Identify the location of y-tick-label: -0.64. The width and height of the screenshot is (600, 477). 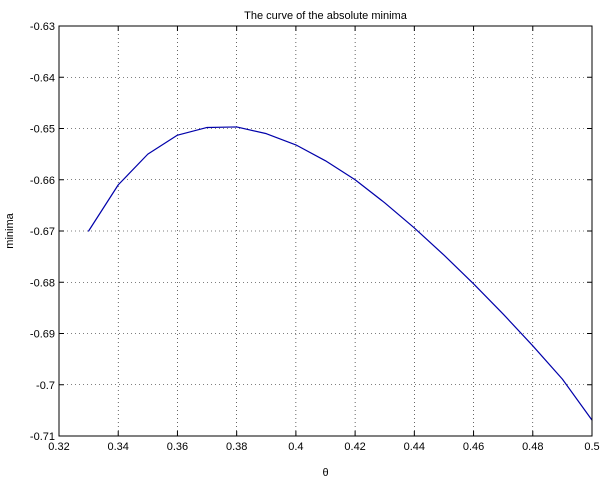
(42, 78).